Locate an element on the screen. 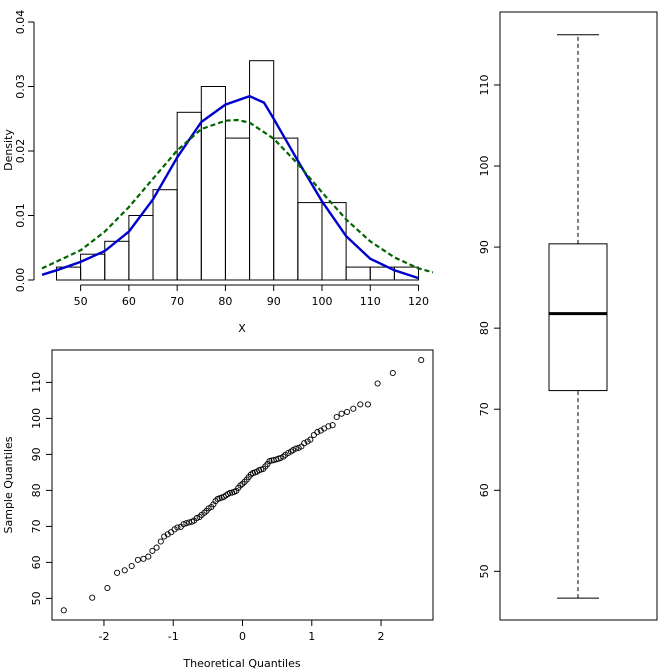  histogram-x-label: X is located at coordinates (242, 328).